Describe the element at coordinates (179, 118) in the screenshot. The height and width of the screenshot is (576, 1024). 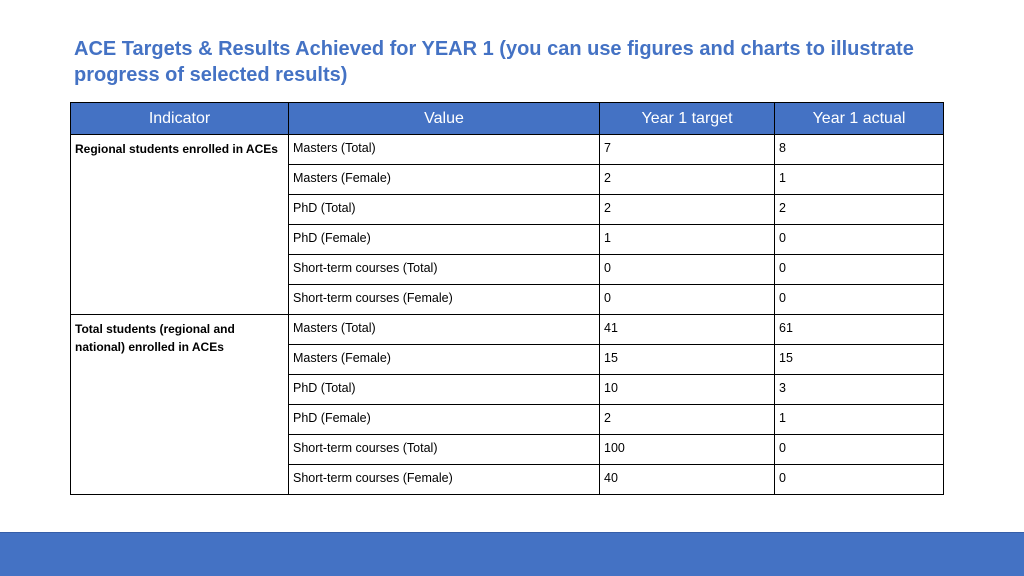
I see `header-indicator: Indicator` at that location.